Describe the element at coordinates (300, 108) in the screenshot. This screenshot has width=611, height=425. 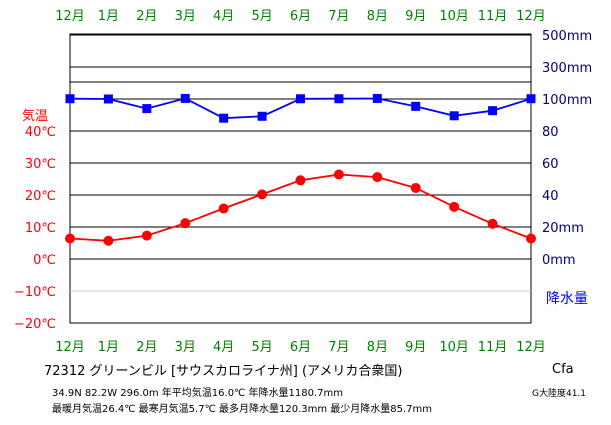
I see `precipitation-series` at that location.